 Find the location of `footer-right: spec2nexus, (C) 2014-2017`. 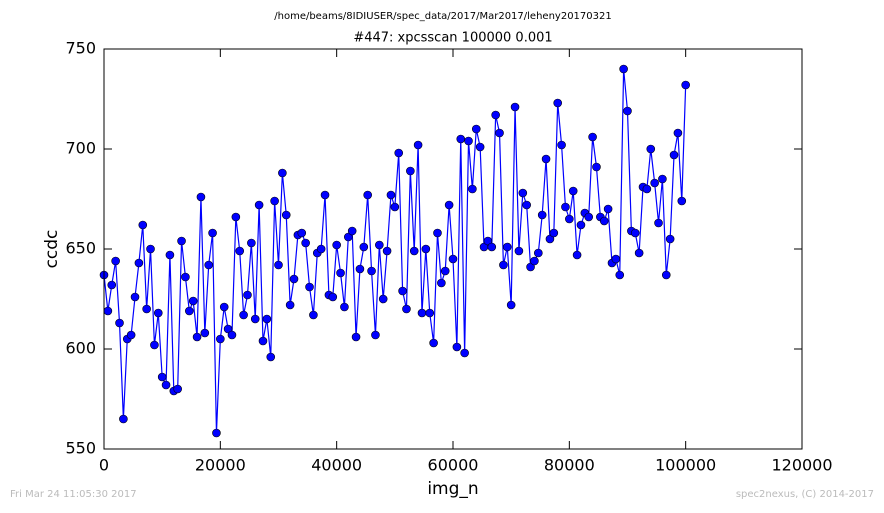

footer-right: spec2nexus, (C) 2014-2017 is located at coordinates (805, 494).